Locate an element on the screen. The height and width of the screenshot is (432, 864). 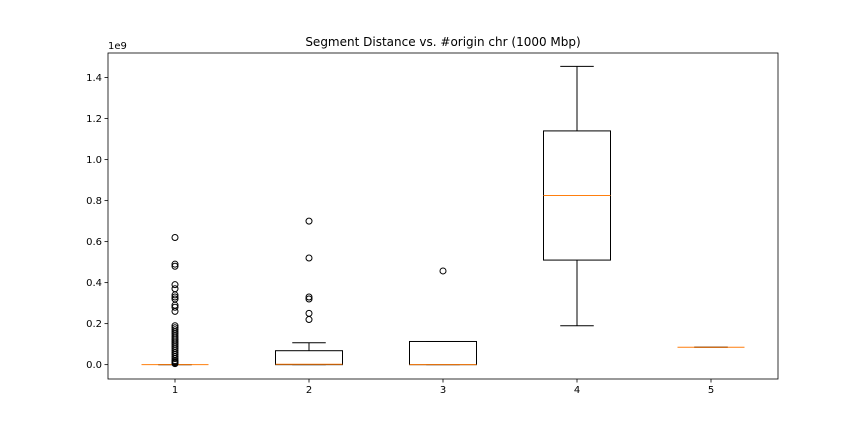
x-tick-label: 1 is located at coordinates (175, 390).